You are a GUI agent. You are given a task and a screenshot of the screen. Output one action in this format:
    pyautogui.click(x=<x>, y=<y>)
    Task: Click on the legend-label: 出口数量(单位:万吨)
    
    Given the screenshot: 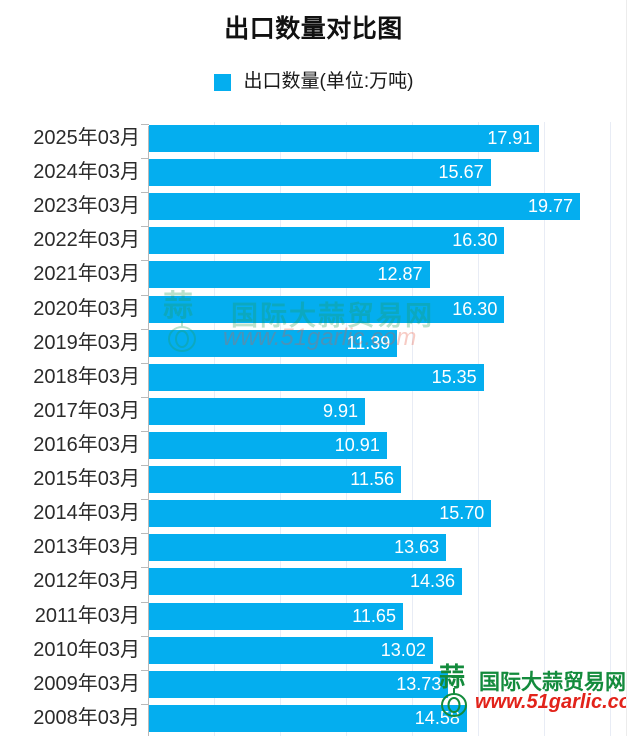 What is the action you would take?
    pyautogui.click(x=328, y=81)
    